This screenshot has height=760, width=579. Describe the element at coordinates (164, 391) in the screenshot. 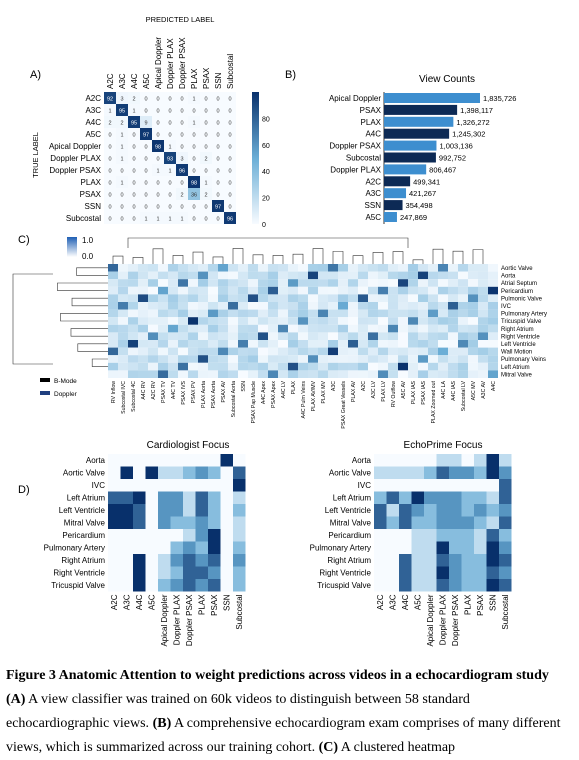

I see `cluster-col-label: PSAX TV` at that location.